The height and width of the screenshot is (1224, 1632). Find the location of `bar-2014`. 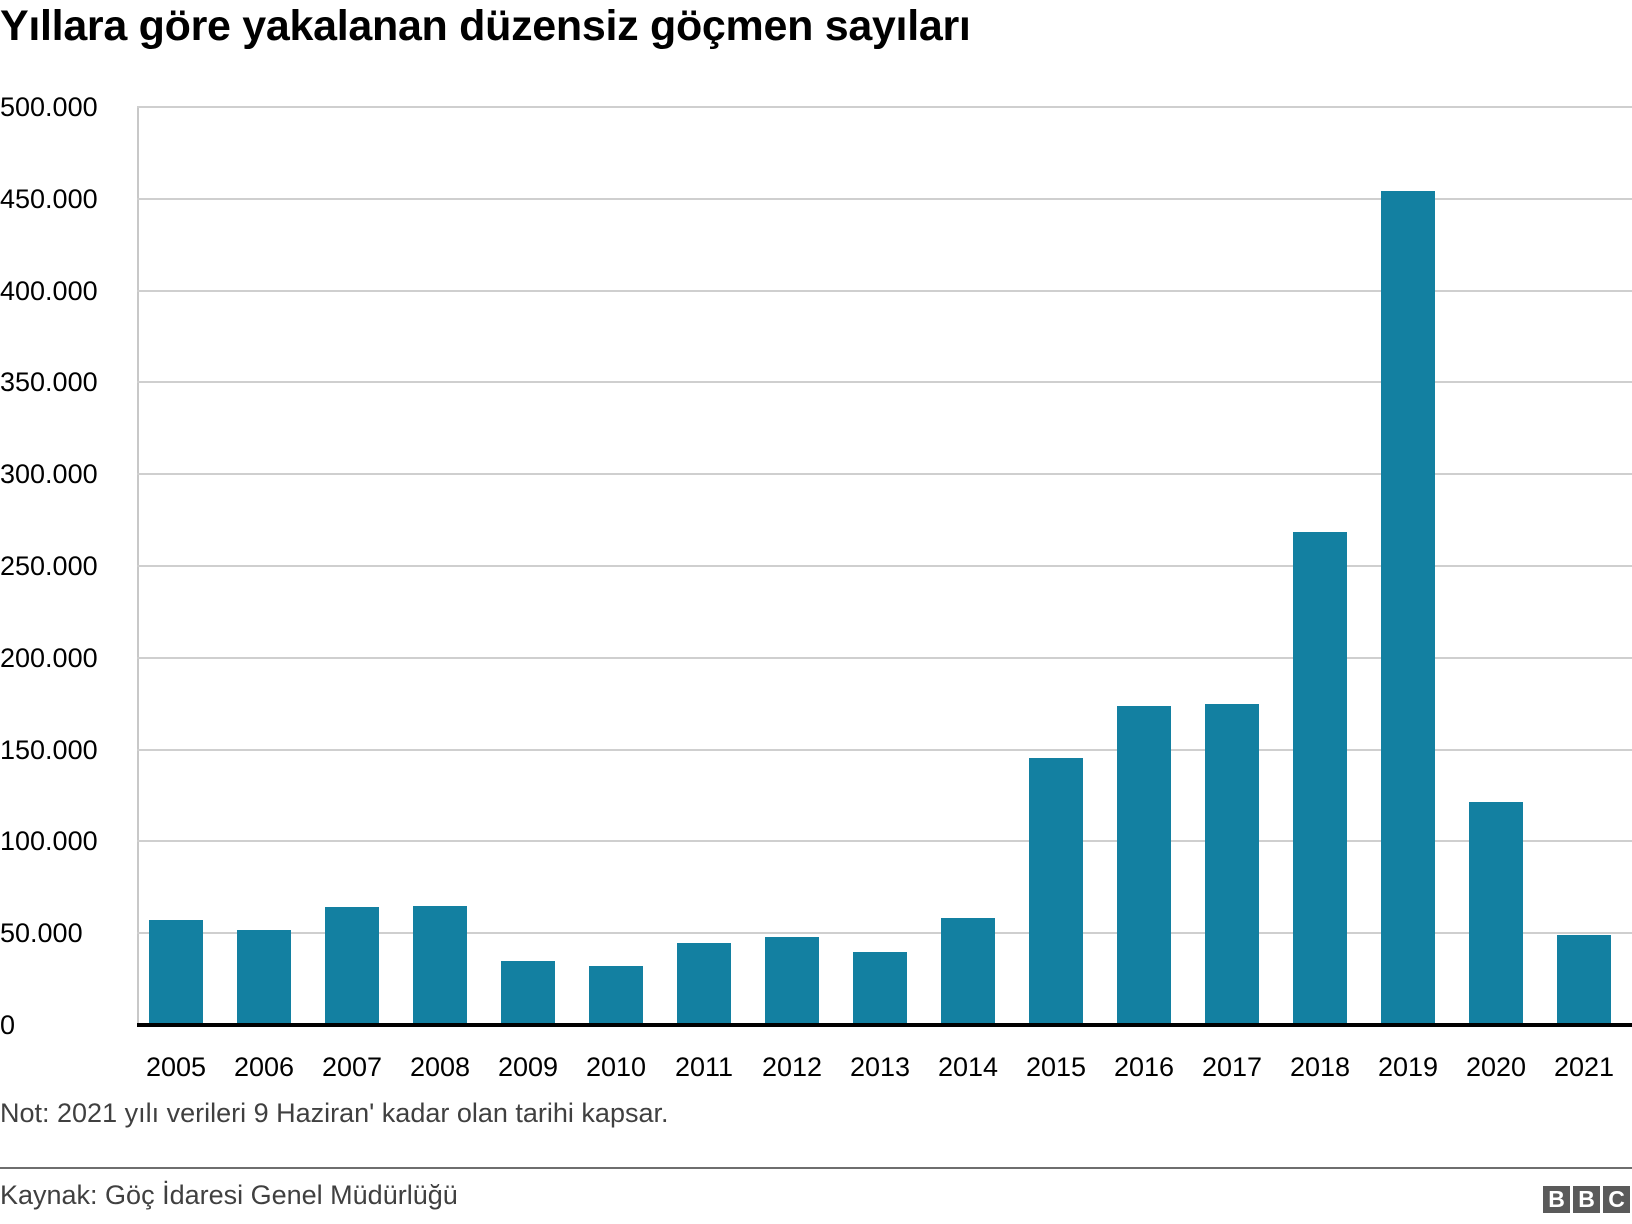

bar-2014 is located at coordinates (968, 971).